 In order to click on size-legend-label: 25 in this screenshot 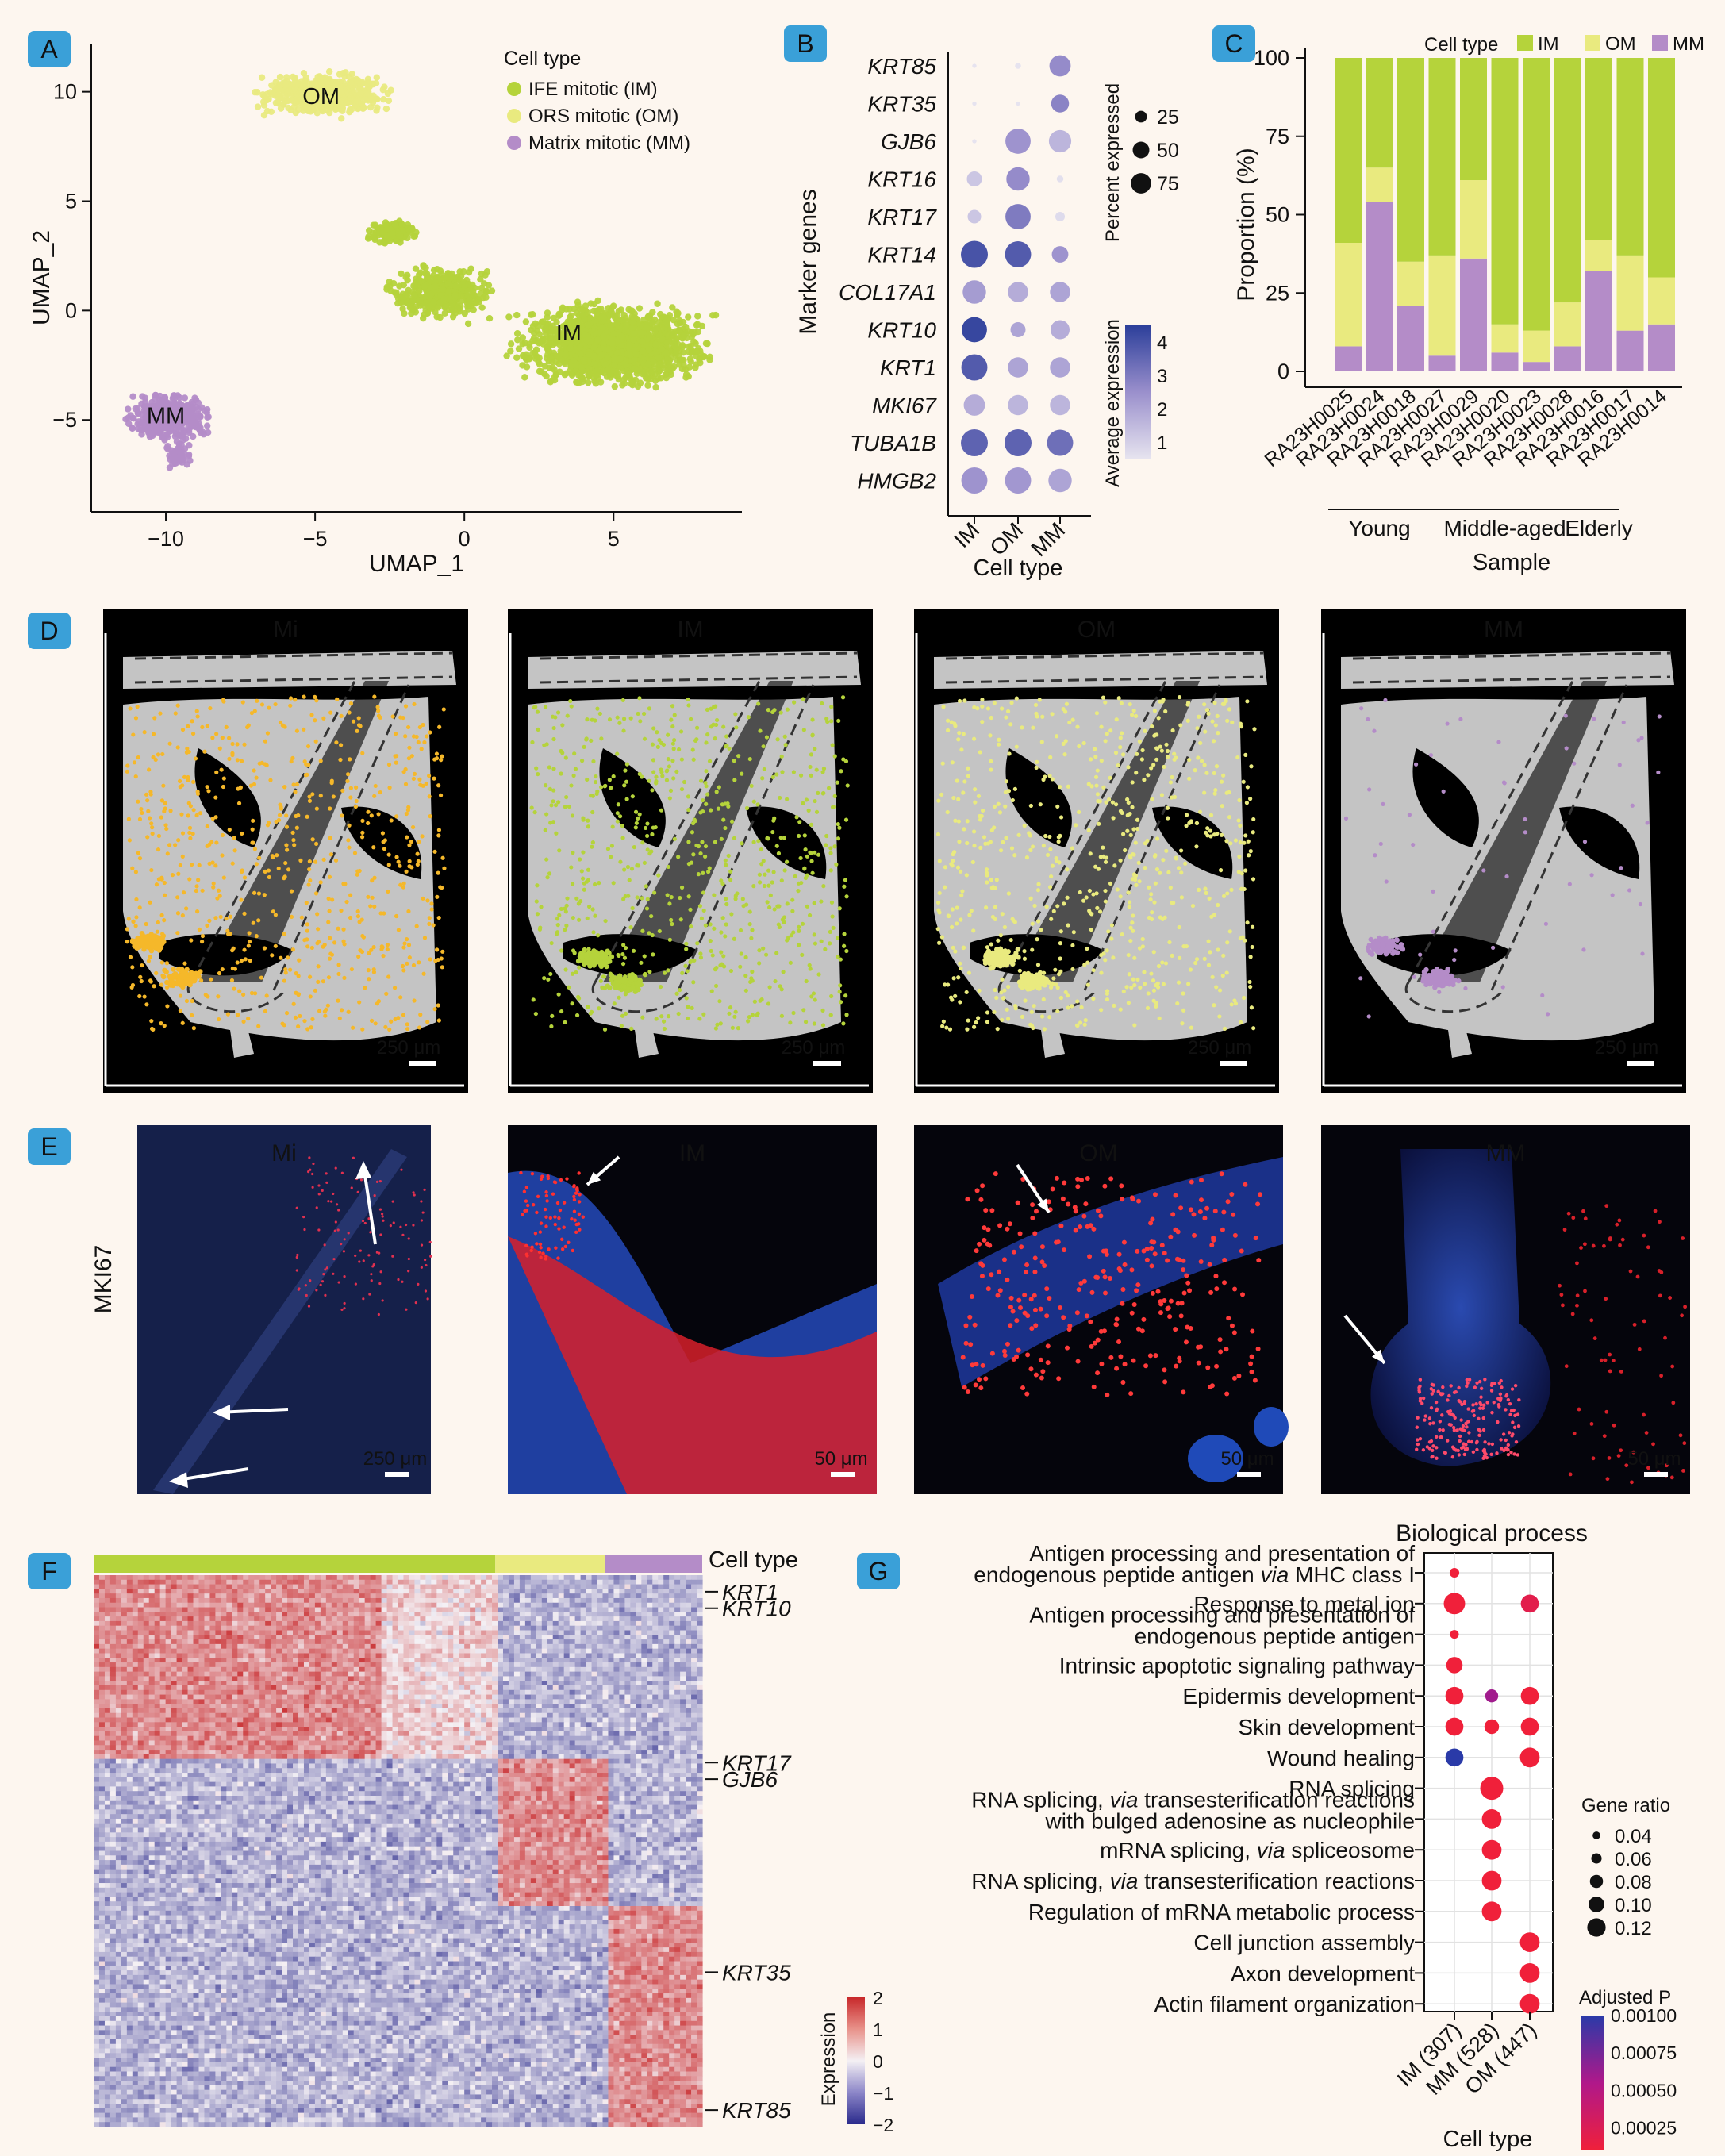, I will do `click(1168, 117)`.